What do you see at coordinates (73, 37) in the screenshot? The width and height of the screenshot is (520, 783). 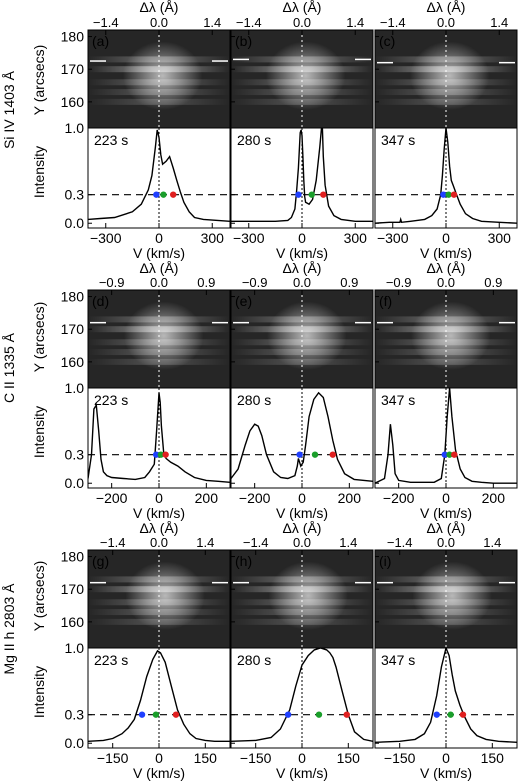 I see `spec-ytick-label-a-2: 180` at bounding box center [73, 37].